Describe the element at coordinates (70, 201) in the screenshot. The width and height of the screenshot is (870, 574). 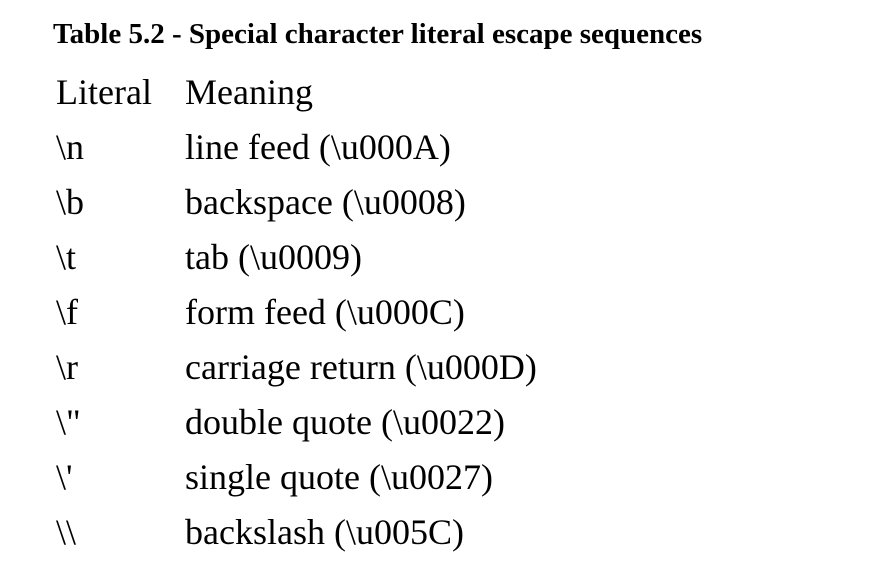
I see `literal-cell: \b` at that location.